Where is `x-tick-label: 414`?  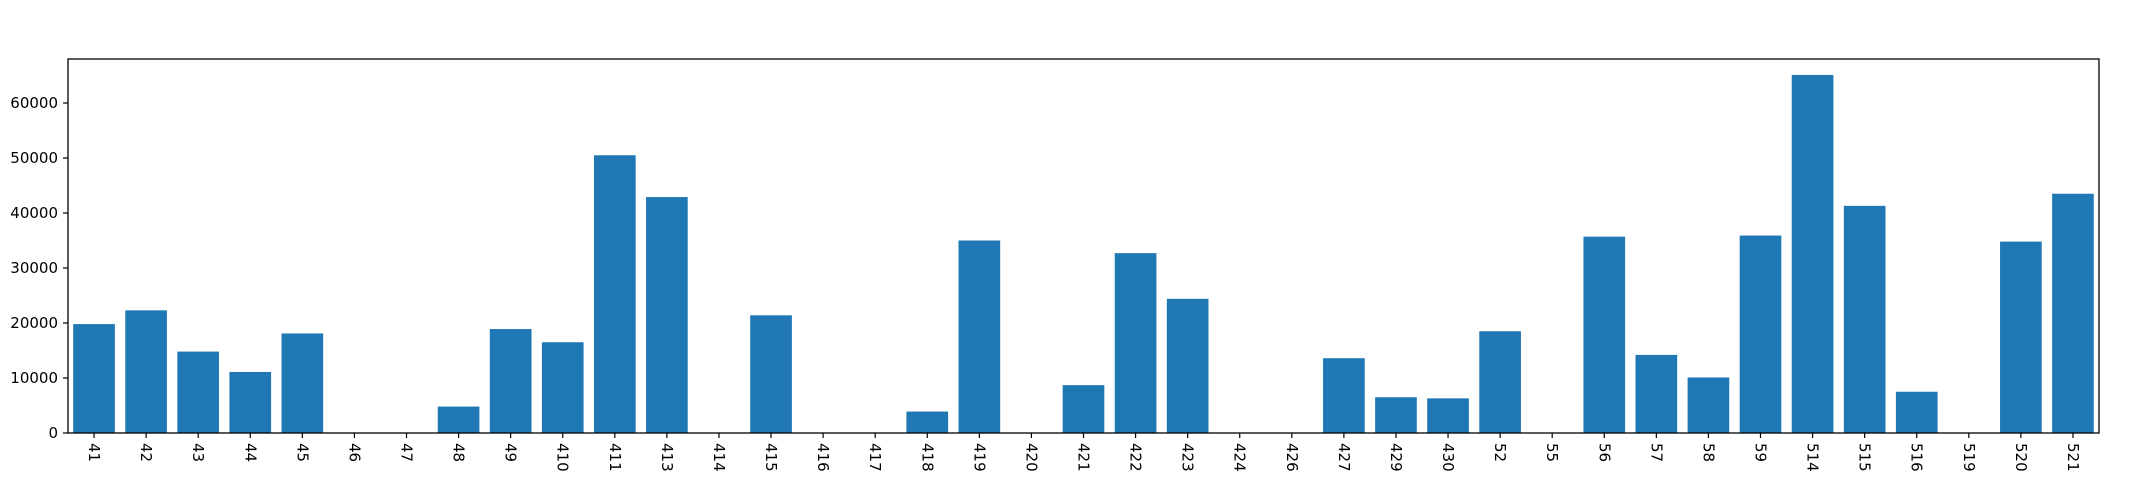
x-tick-label: 414 is located at coordinates (719, 457).